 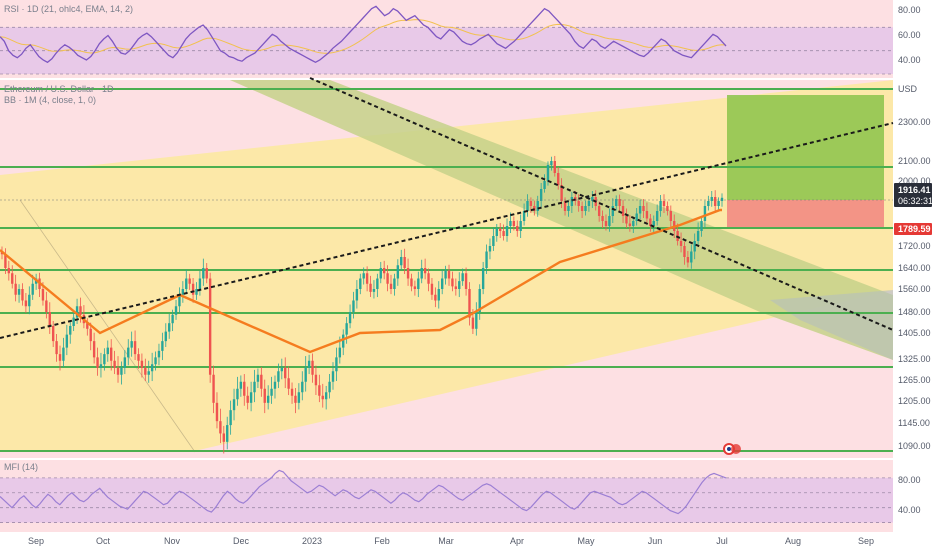 I want to click on price-tick-label-6: 1560.00, so click(x=914, y=289).